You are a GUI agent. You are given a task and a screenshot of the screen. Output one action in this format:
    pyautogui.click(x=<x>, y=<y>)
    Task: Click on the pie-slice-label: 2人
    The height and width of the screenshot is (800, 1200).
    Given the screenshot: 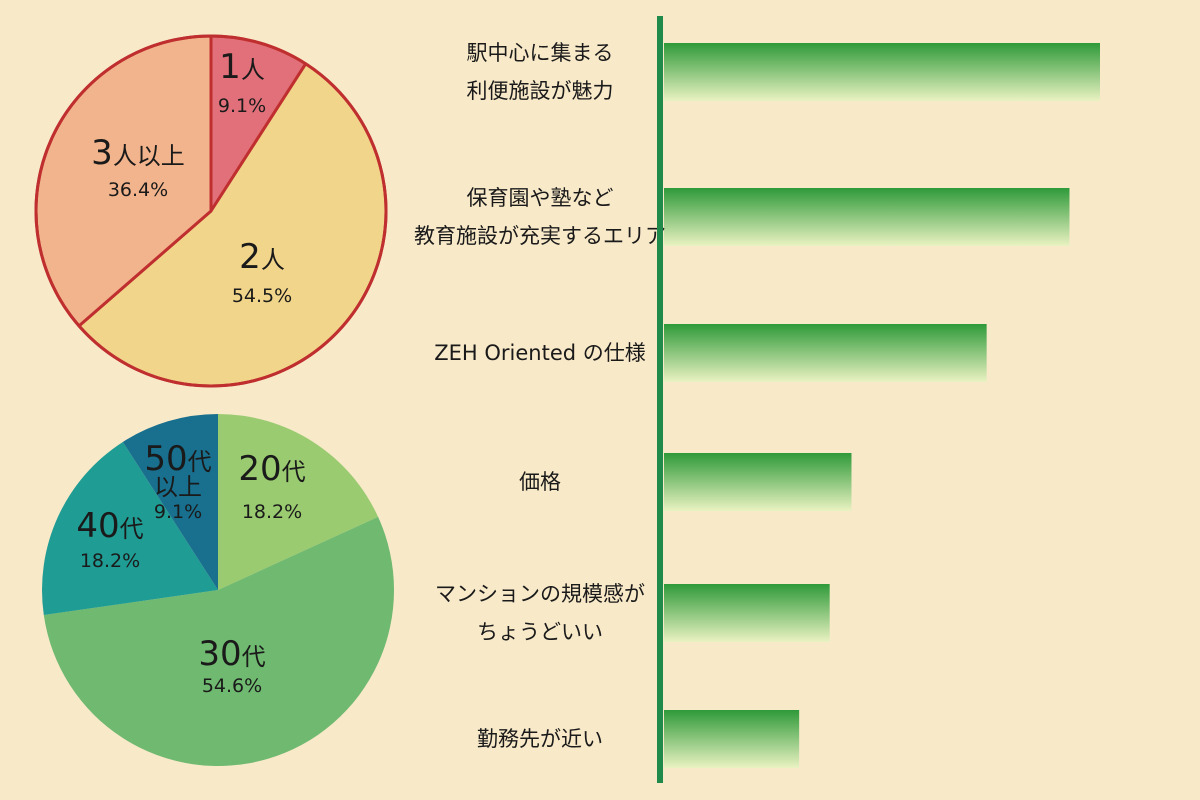 What is the action you would take?
    pyautogui.click(x=262, y=257)
    